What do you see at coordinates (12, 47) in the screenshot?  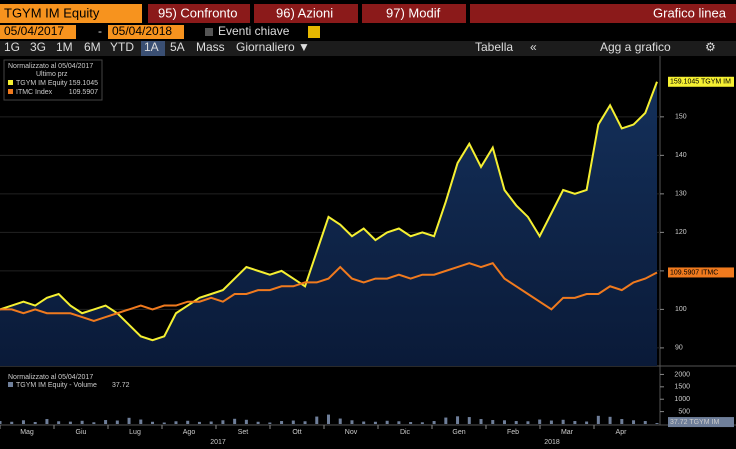 I see `period-button: 1G` at bounding box center [12, 47].